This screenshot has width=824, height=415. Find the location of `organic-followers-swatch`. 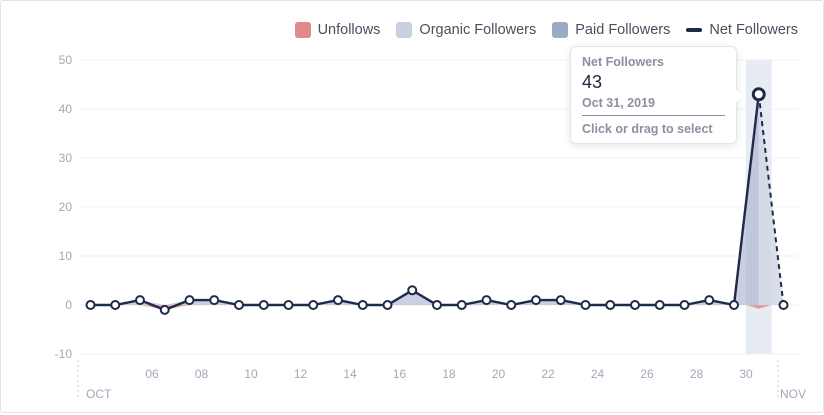

organic-followers-swatch is located at coordinates (404, 30).